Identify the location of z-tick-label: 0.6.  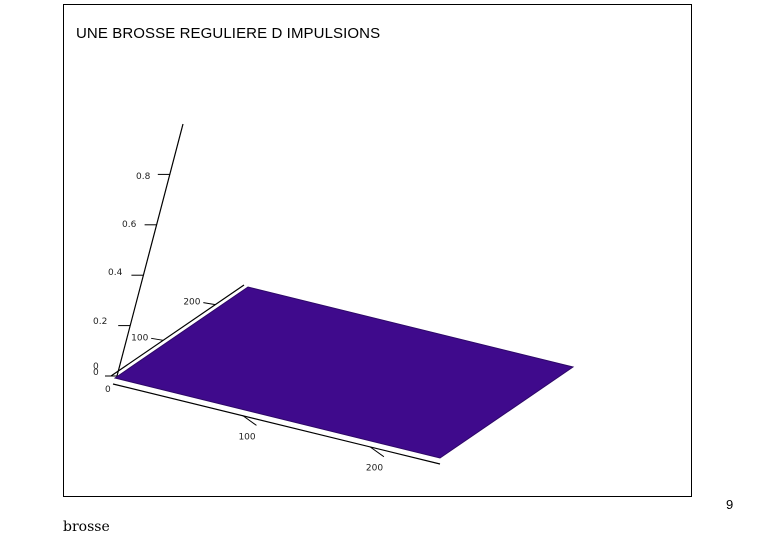
(129, 225).